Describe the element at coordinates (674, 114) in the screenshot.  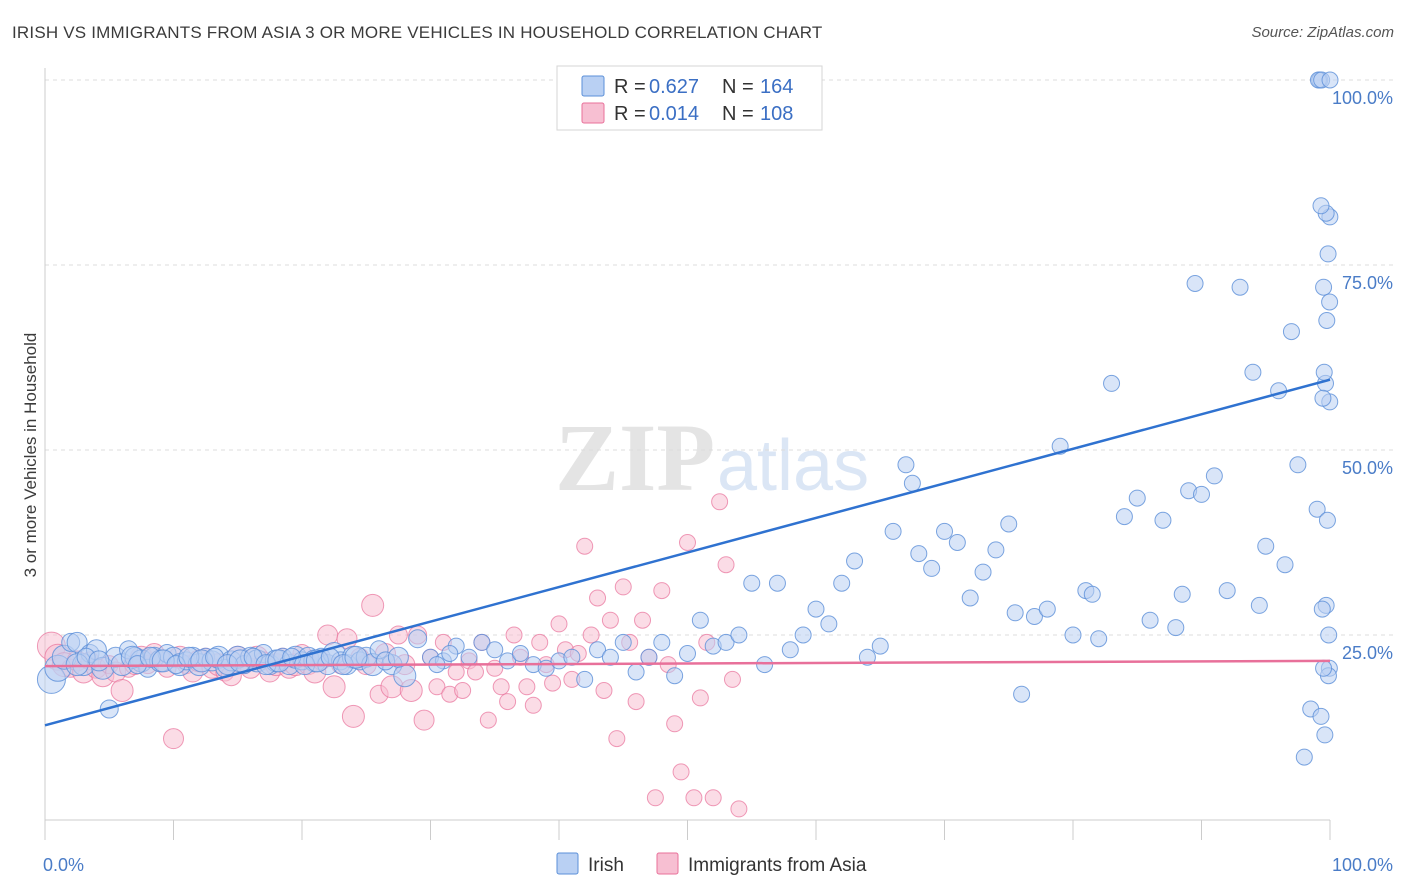
I see `legend-asia-r: 0.014` at that location.